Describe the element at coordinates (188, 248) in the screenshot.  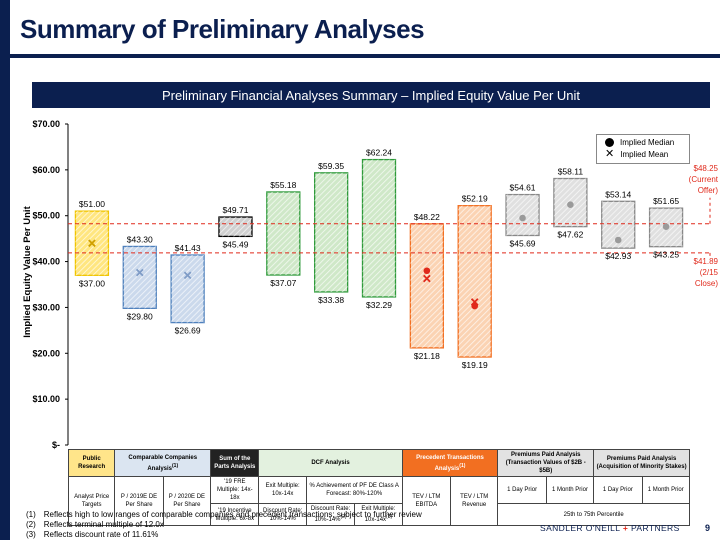
I see `bar-high-label: $41.43` at that location.